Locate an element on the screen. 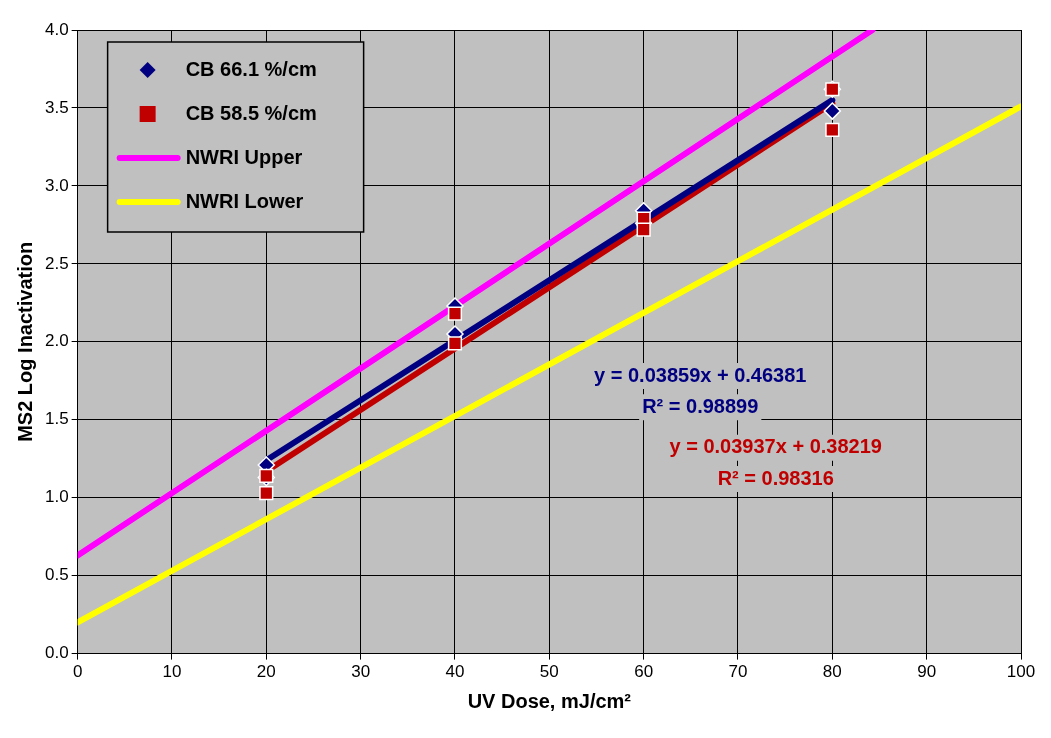  x-tick-label: 20 is located at coordinates (266, 672).